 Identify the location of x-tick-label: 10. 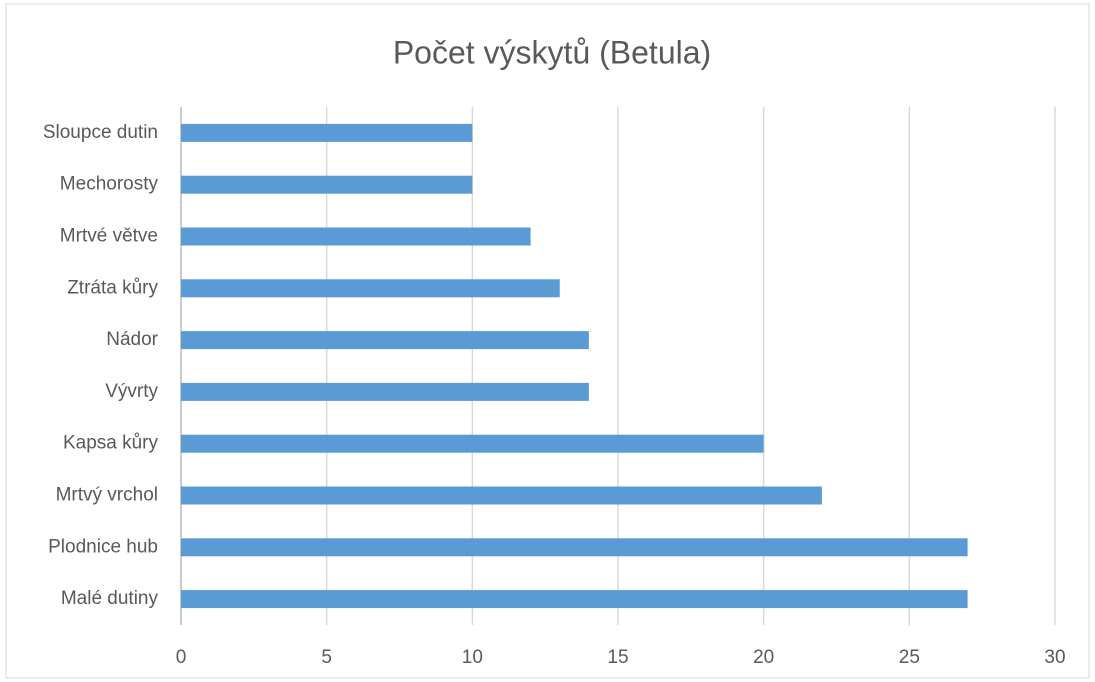
(472, 657).